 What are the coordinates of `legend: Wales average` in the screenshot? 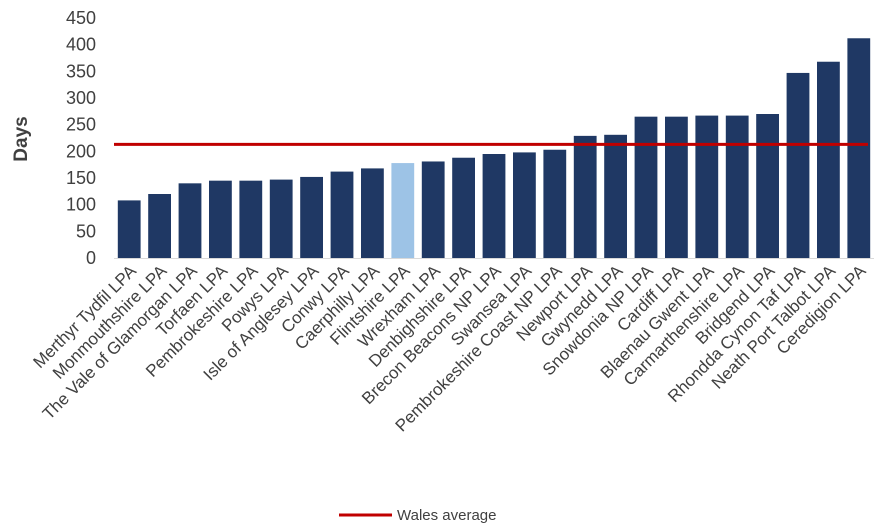 It's located at (418, 515).